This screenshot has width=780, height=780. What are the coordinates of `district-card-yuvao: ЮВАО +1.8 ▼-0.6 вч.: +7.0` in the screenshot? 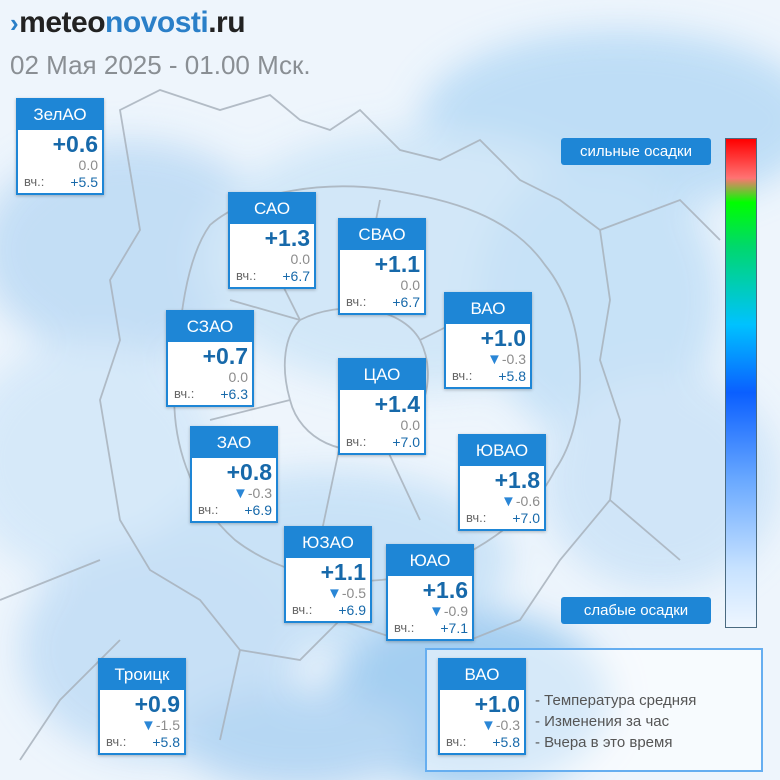 It's located at (502, 482).